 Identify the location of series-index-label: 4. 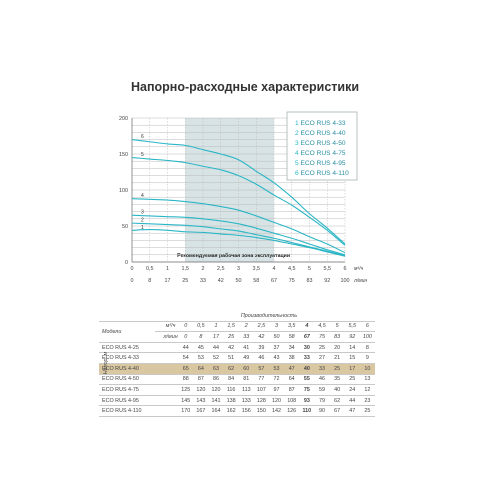
(142, 196).